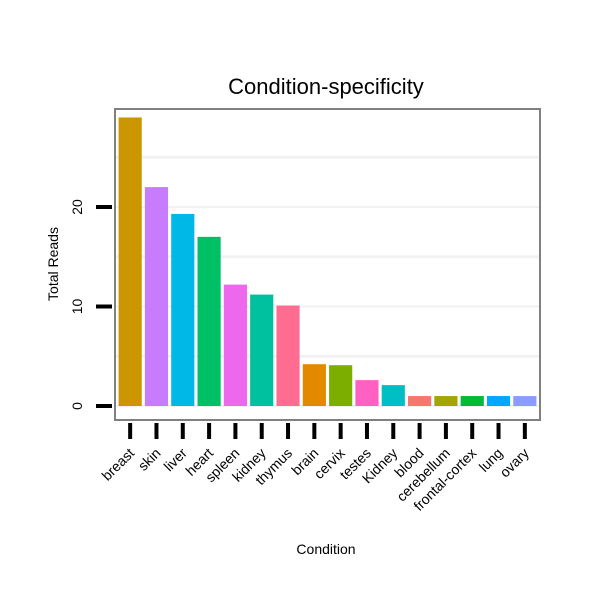  I want to click on bar-thymus, so click(288, 355).